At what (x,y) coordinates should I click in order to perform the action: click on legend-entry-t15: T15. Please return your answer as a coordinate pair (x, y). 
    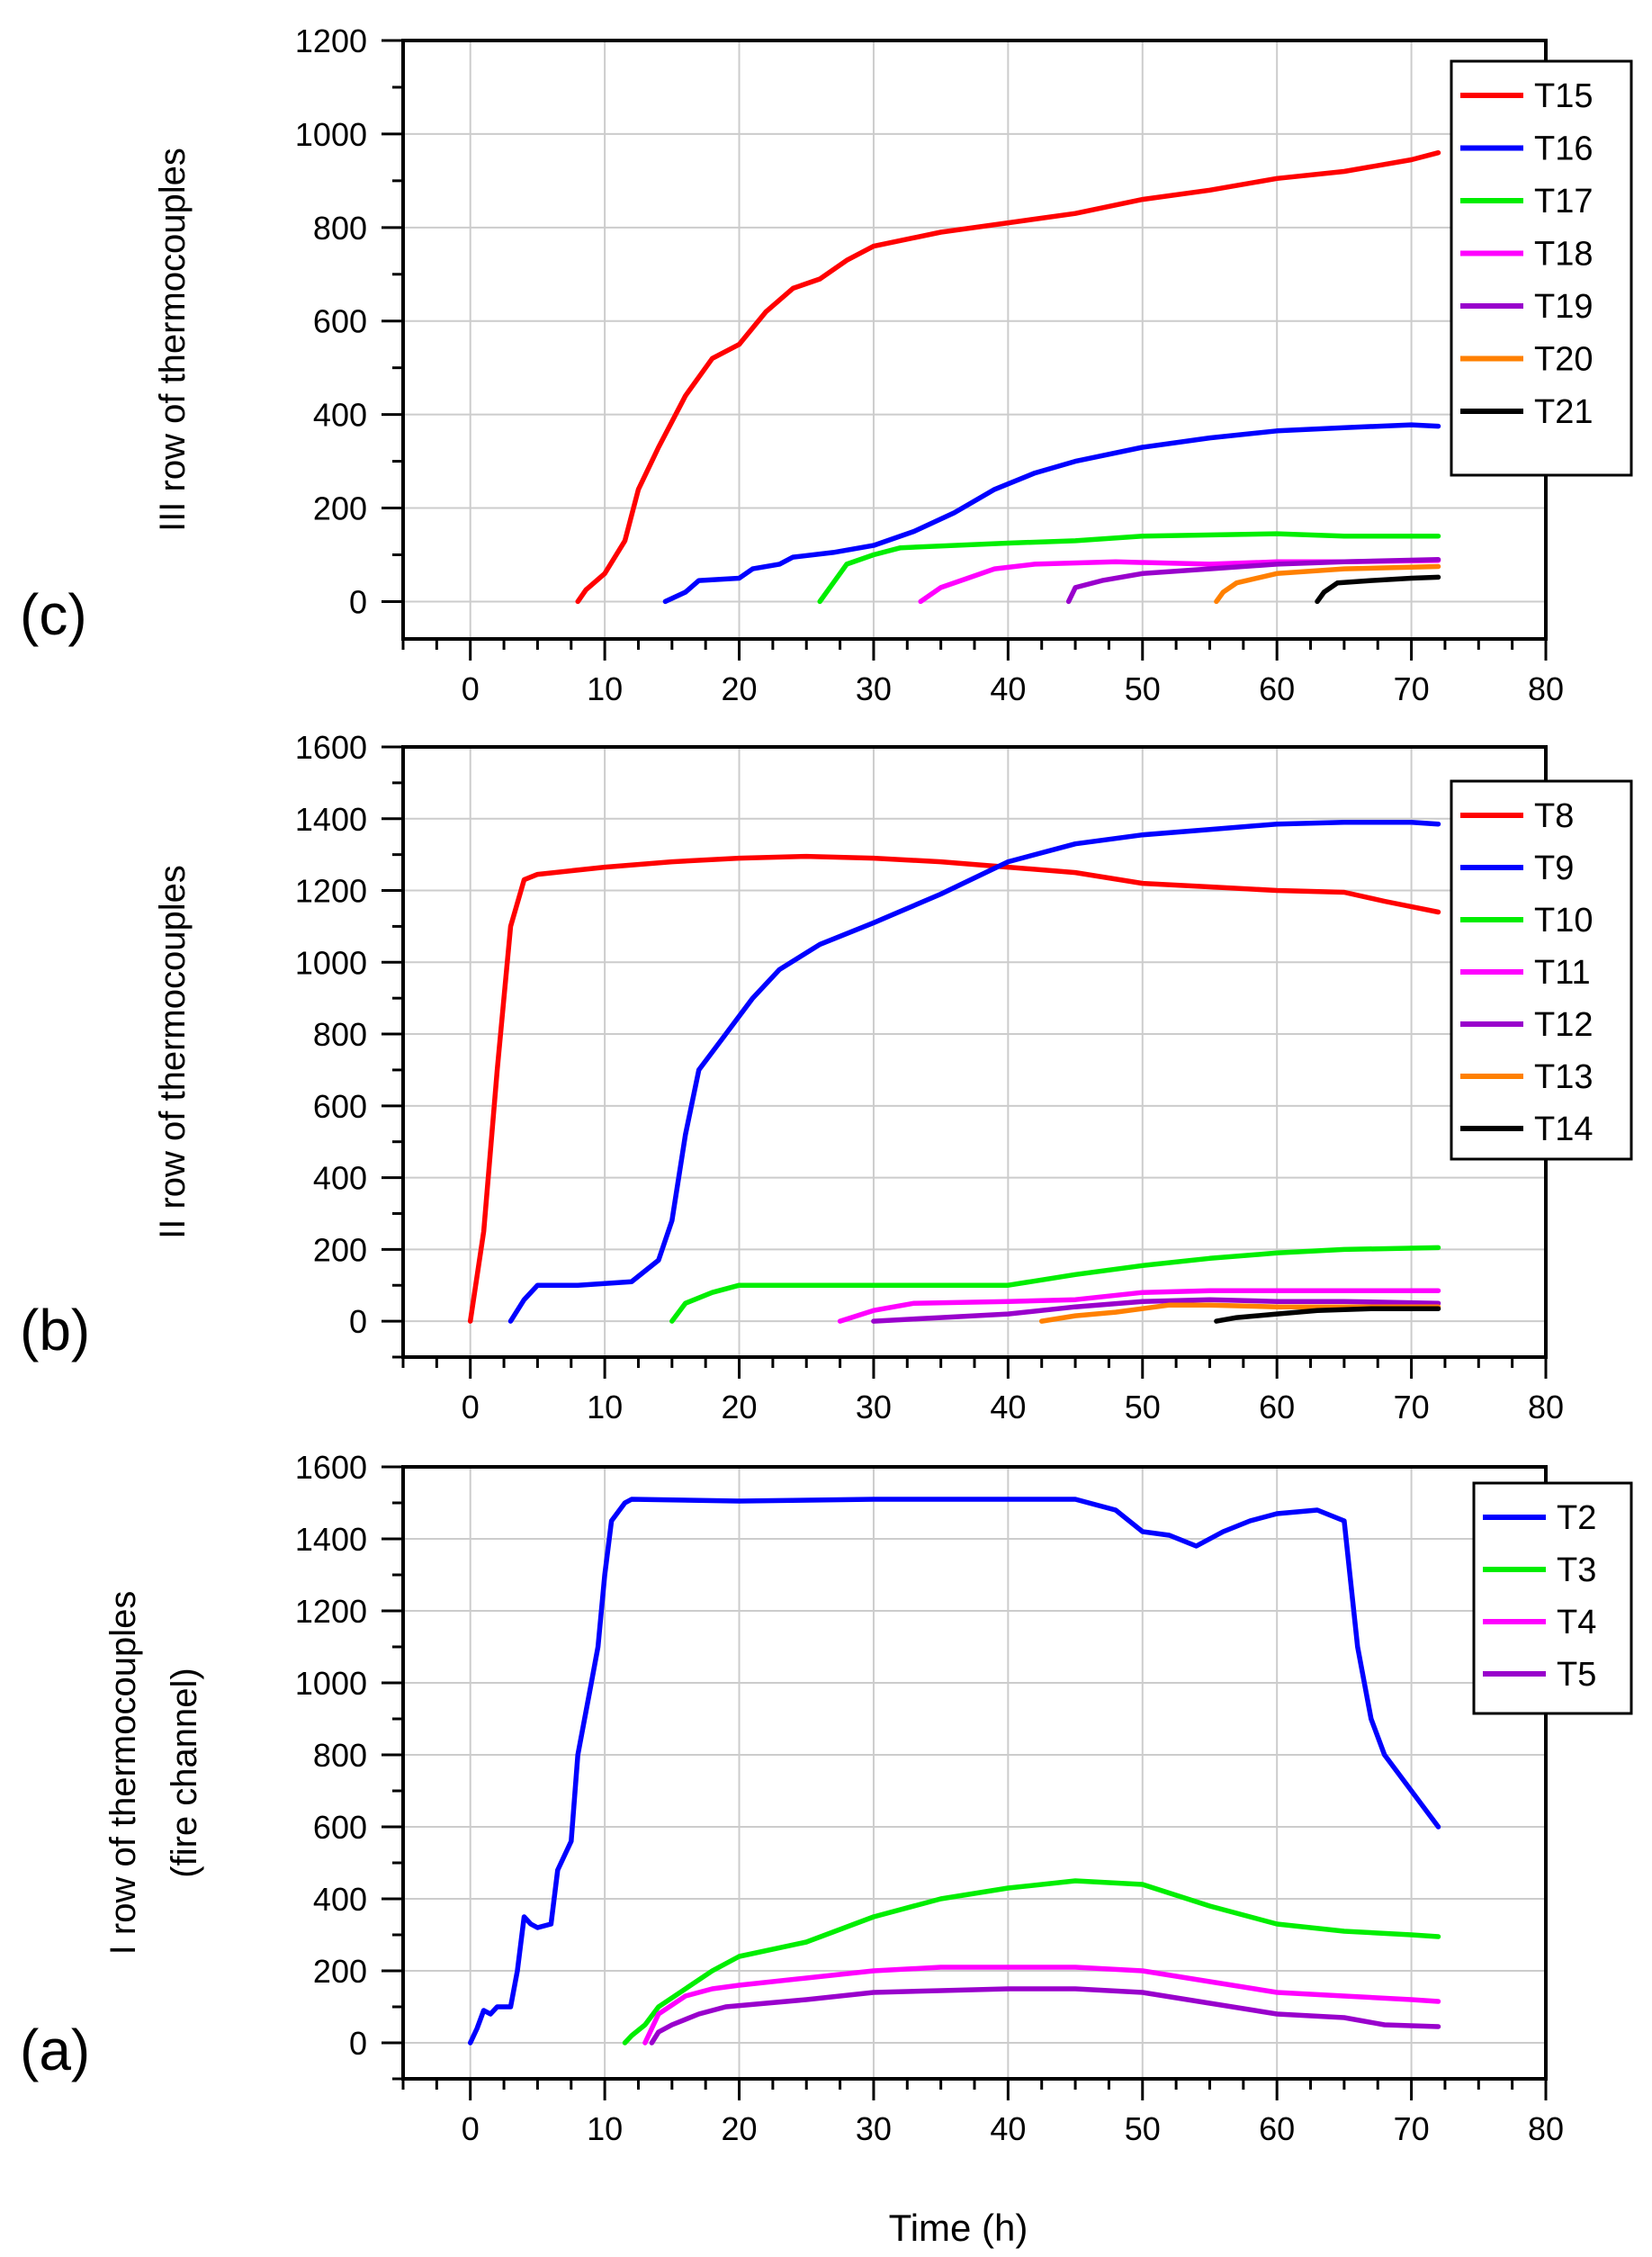
    Looking at the image, I should click on (1564, 96).